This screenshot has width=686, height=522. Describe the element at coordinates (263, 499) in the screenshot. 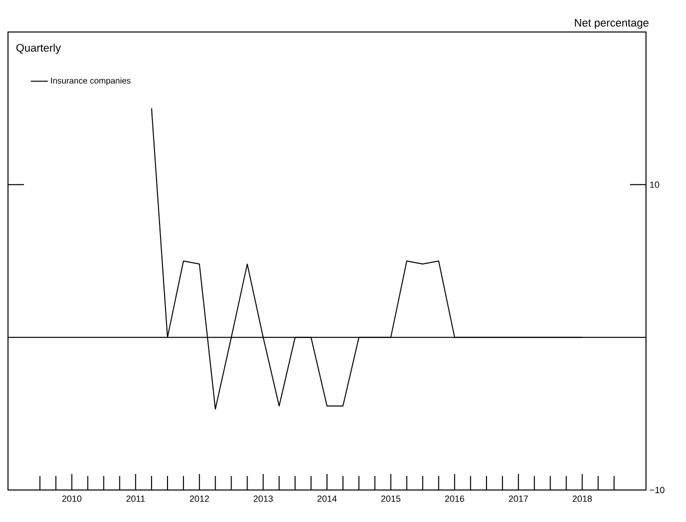

I see `x-tick-label: 2013` at that location.